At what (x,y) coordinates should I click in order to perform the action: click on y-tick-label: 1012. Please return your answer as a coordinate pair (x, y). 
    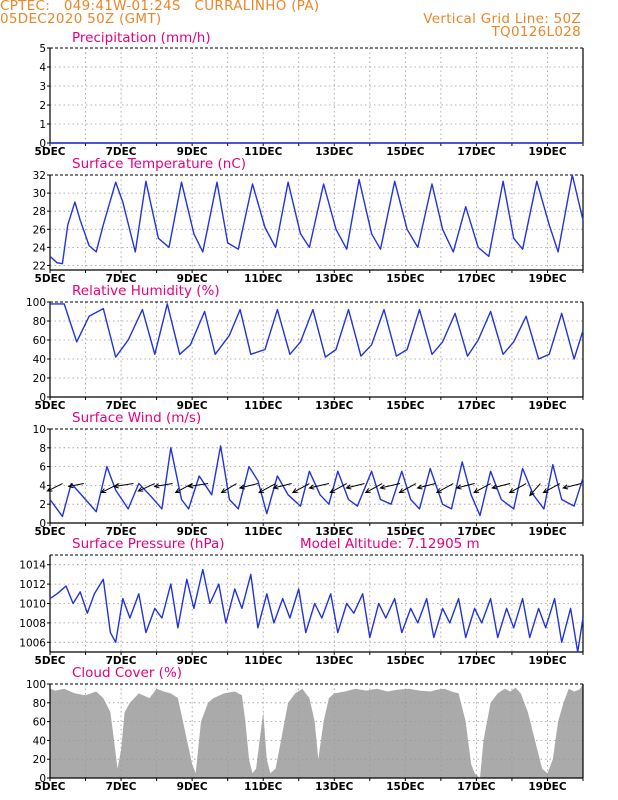
    Looking at the image, I should click on (32, 585).